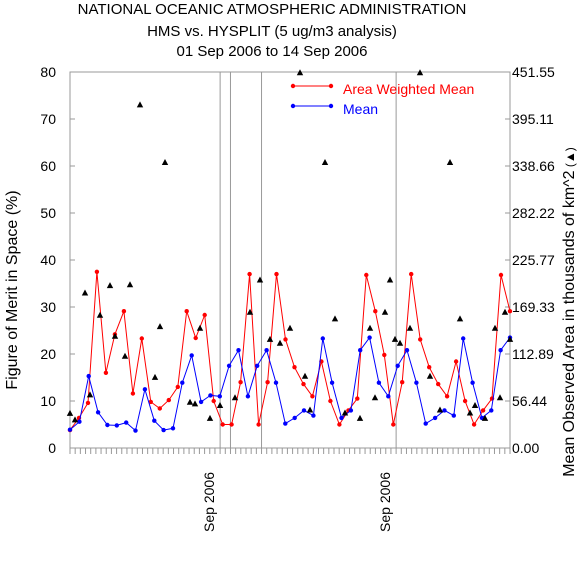  What do you see at coordinates (334, 109) in the screenshot?
I see `legend-item-mean: Mean` at bounding box center [334, 109].